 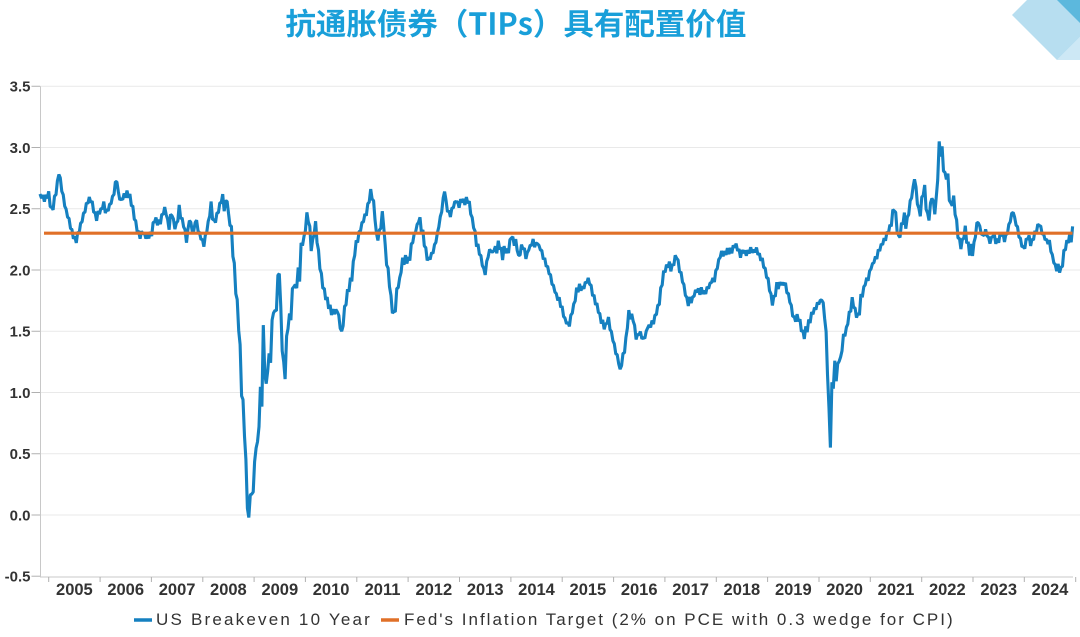 I want to click on svg-text: 2014, so click(x=537, y=590).